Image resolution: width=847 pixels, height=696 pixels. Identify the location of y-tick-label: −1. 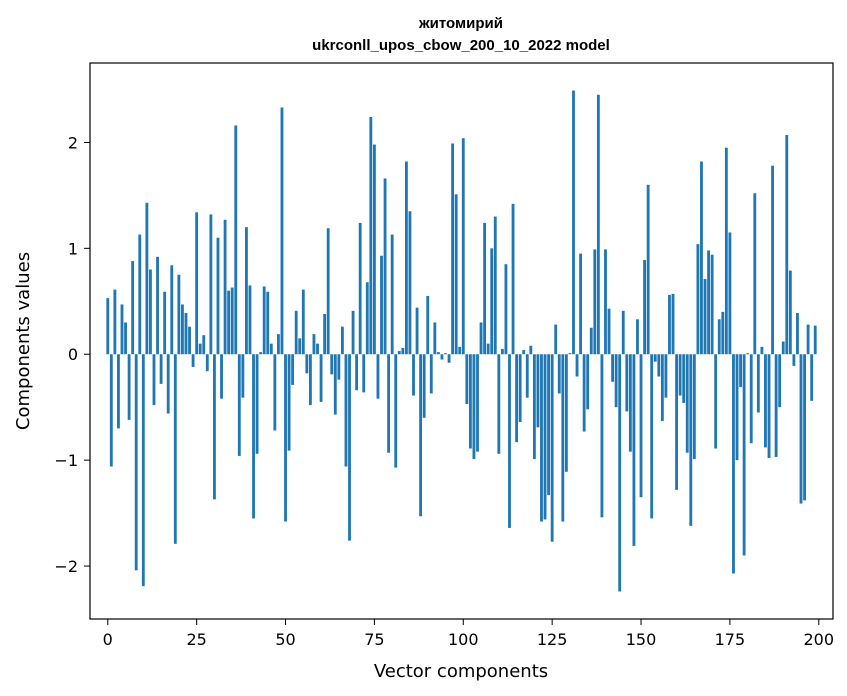
(66, 460).